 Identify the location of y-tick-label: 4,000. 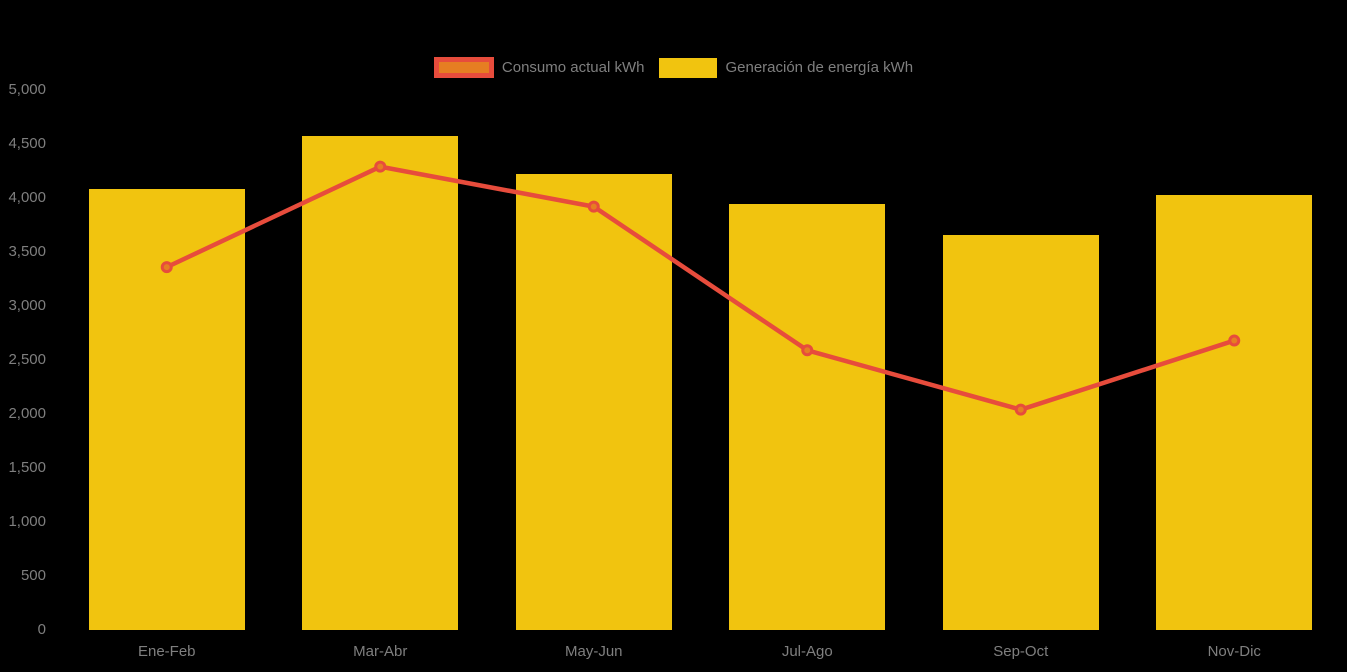
(27, 197).